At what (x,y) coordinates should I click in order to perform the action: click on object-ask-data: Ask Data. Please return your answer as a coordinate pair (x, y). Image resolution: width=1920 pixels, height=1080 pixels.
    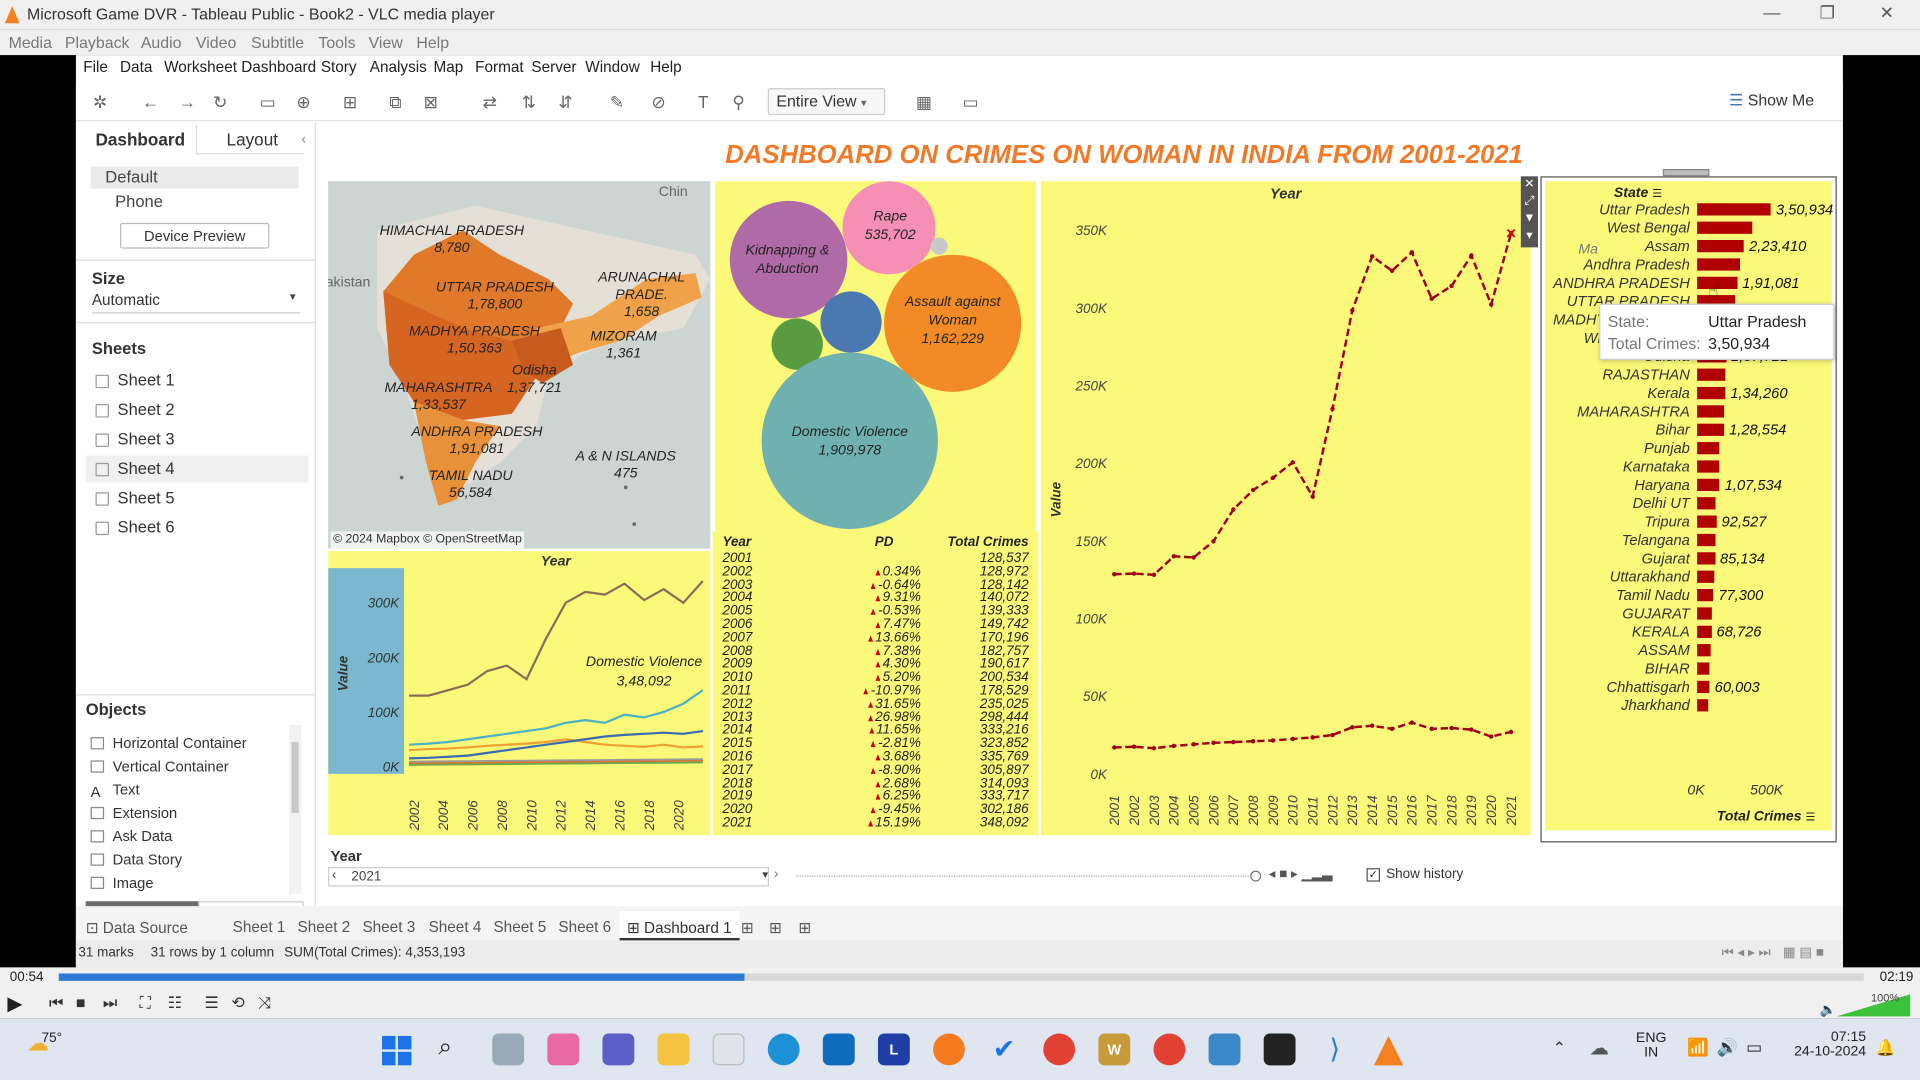
    Looking at the image, I should click on (129, 836).